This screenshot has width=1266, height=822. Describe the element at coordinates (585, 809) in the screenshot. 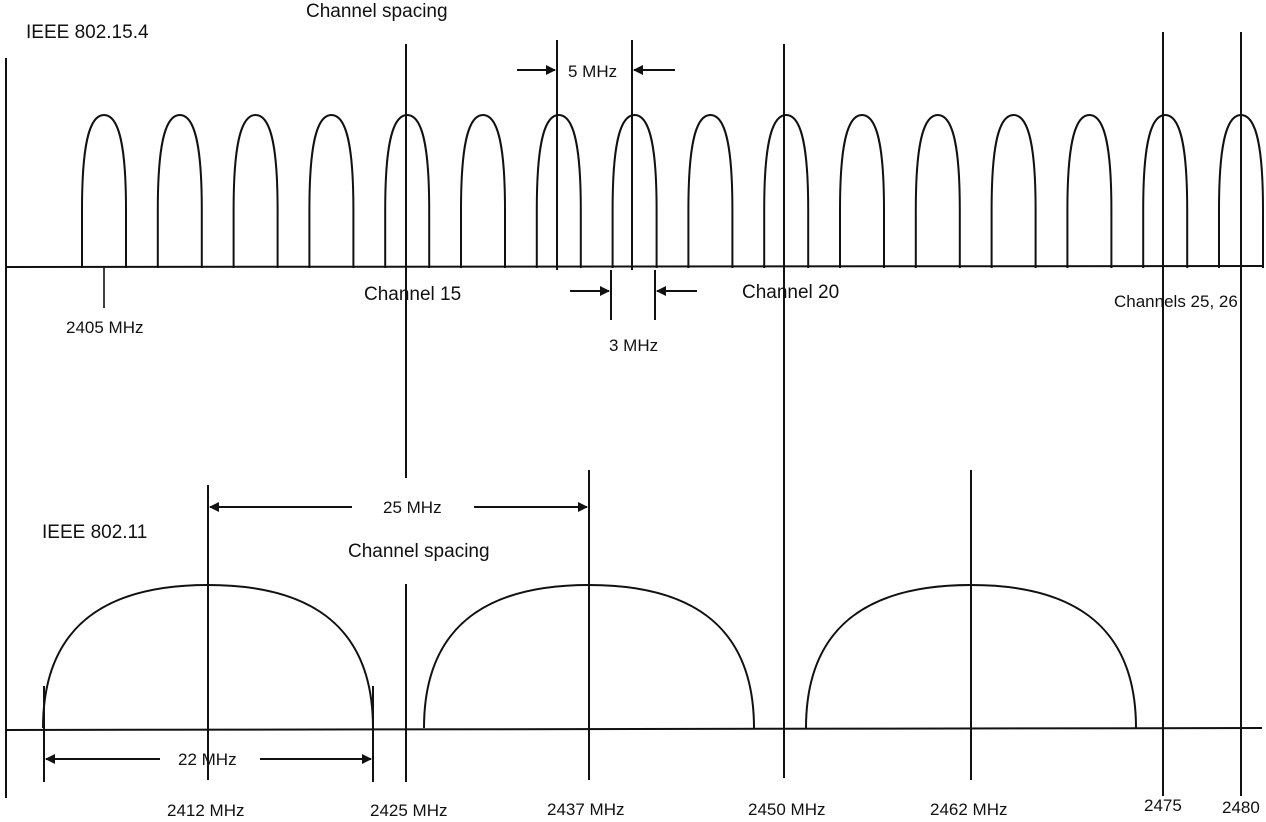

I see `freq-label-2437: 2437 MHz` at that location.